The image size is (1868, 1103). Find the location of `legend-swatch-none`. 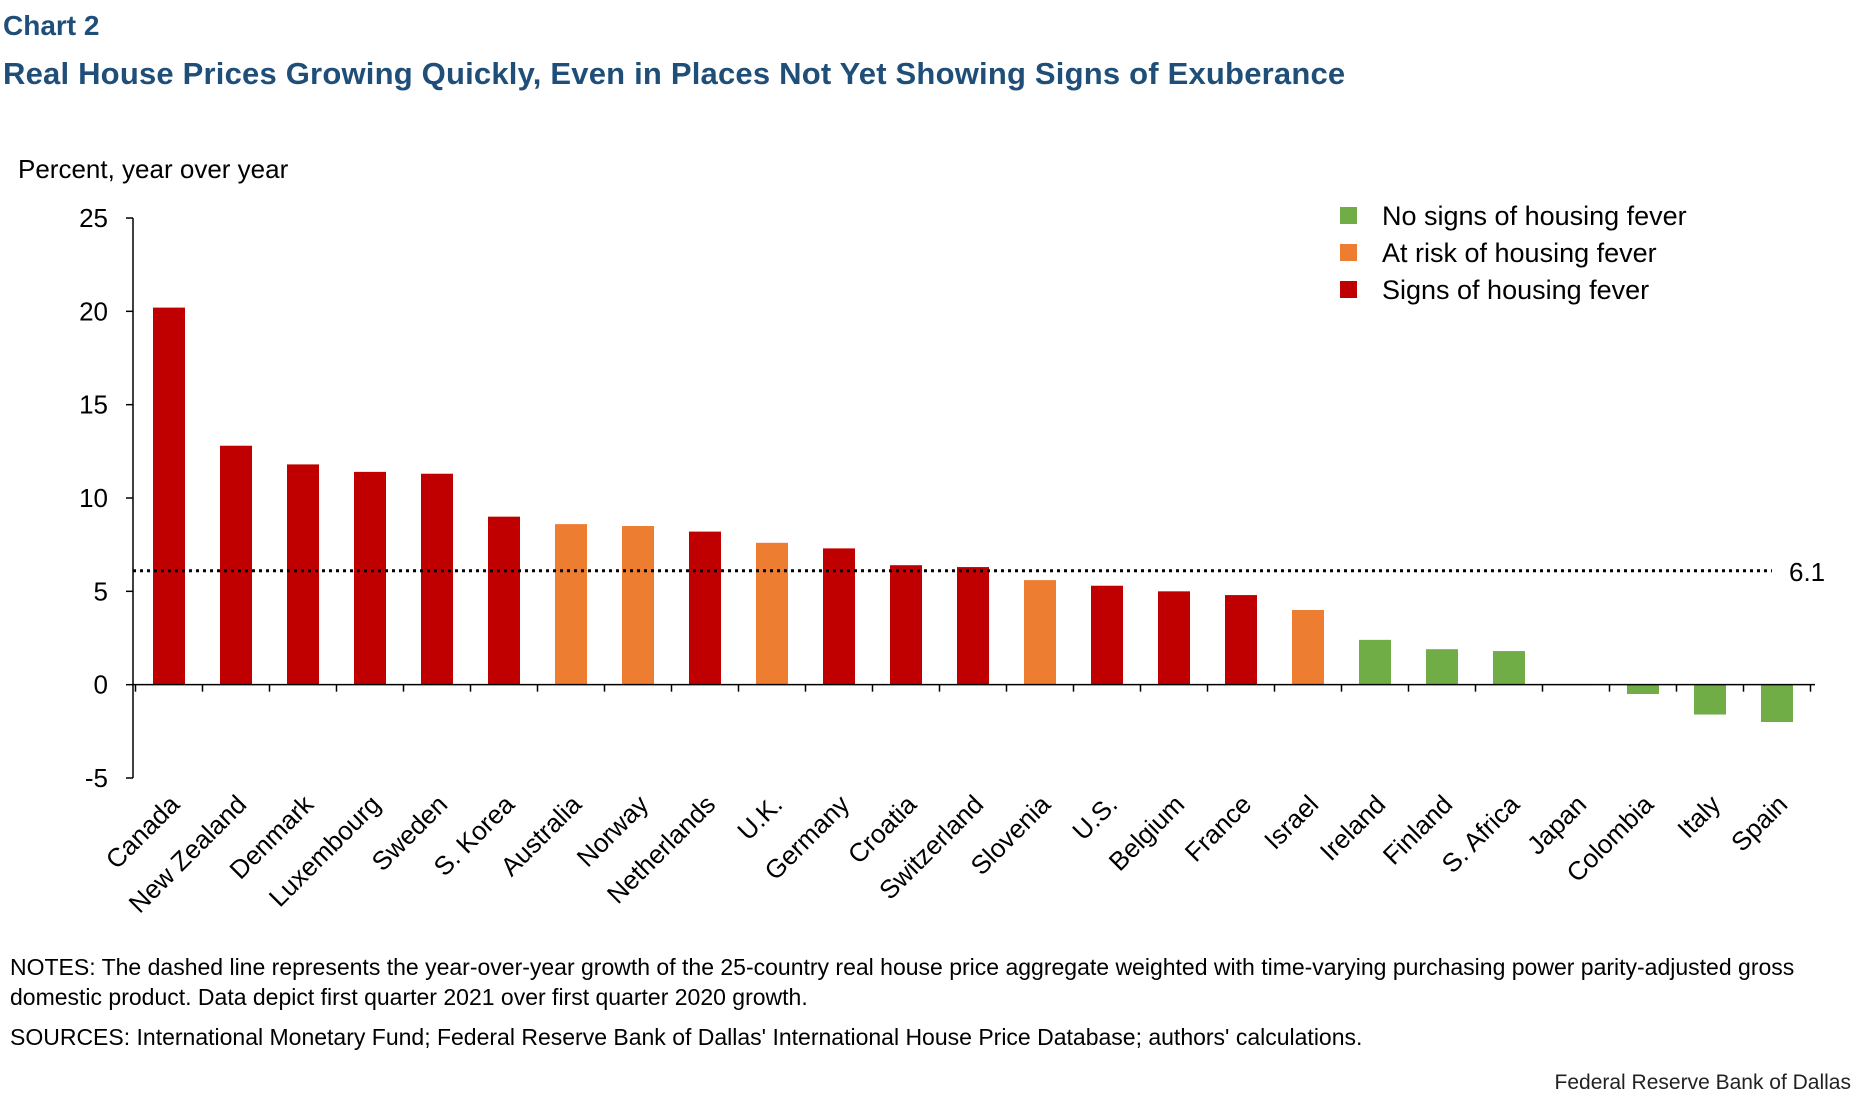

legend-swatch-none is located at coordinates (1348, 215).